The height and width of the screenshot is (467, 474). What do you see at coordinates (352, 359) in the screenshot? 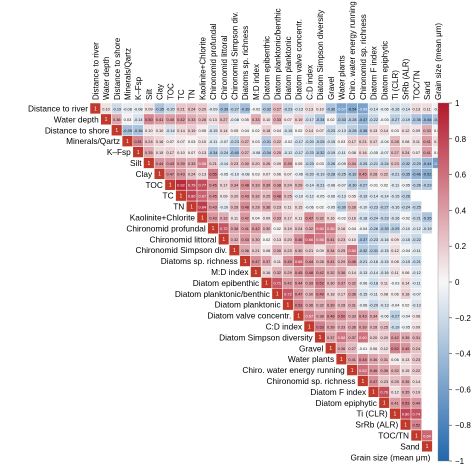
I see `cell-value-label: 0.41` at bounding box center [352, 359].